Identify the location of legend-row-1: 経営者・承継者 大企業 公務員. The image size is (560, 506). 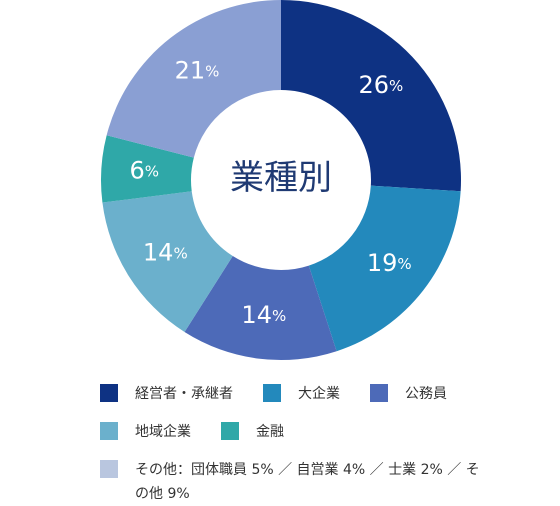
(290, 393).